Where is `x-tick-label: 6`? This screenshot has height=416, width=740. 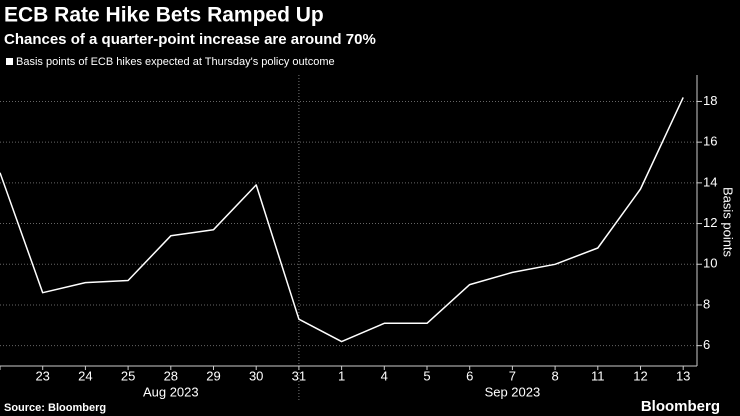 x-tick-label: 6 is located at coordinates (469, 375).